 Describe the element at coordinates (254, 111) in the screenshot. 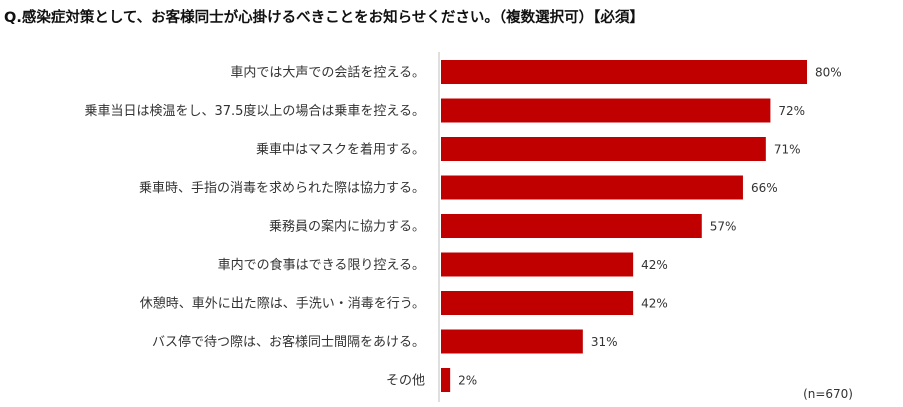

I see `category-label-2: 乗車当日は検温をし、37.5度以上の場合は乗車を控える。` at that location.